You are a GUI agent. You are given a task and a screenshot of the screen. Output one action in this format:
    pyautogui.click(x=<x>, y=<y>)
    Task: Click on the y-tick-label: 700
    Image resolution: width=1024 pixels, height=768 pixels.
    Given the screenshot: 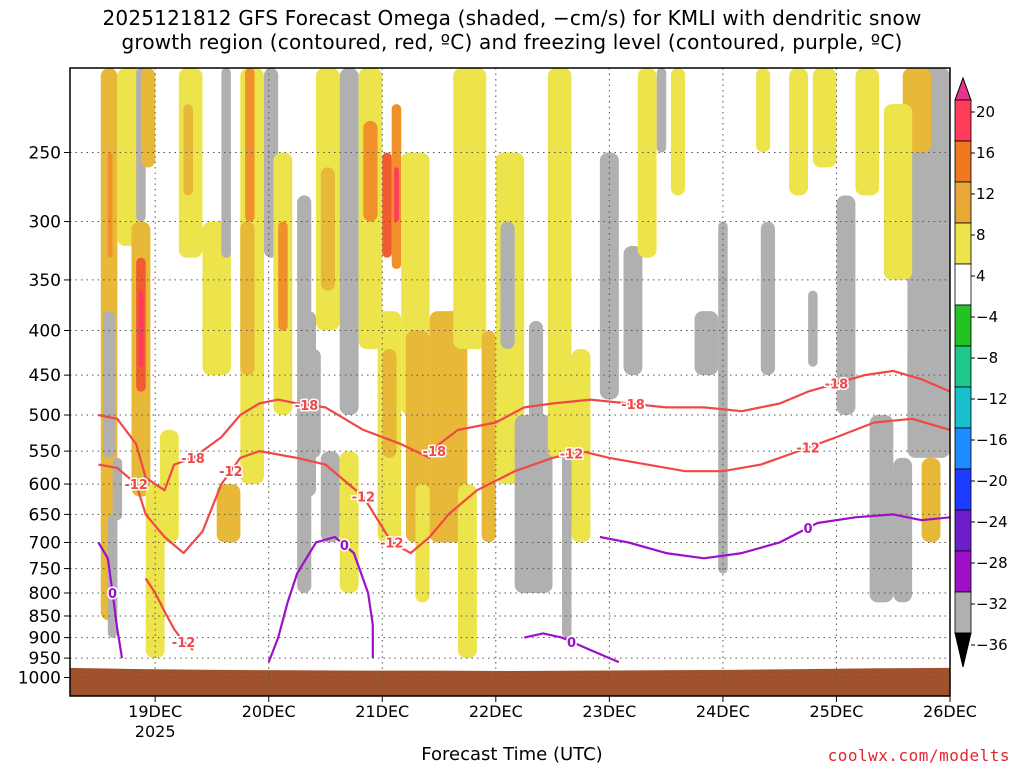 What is the action you would take?
    pyautogui.click(x=45, y=543)
    